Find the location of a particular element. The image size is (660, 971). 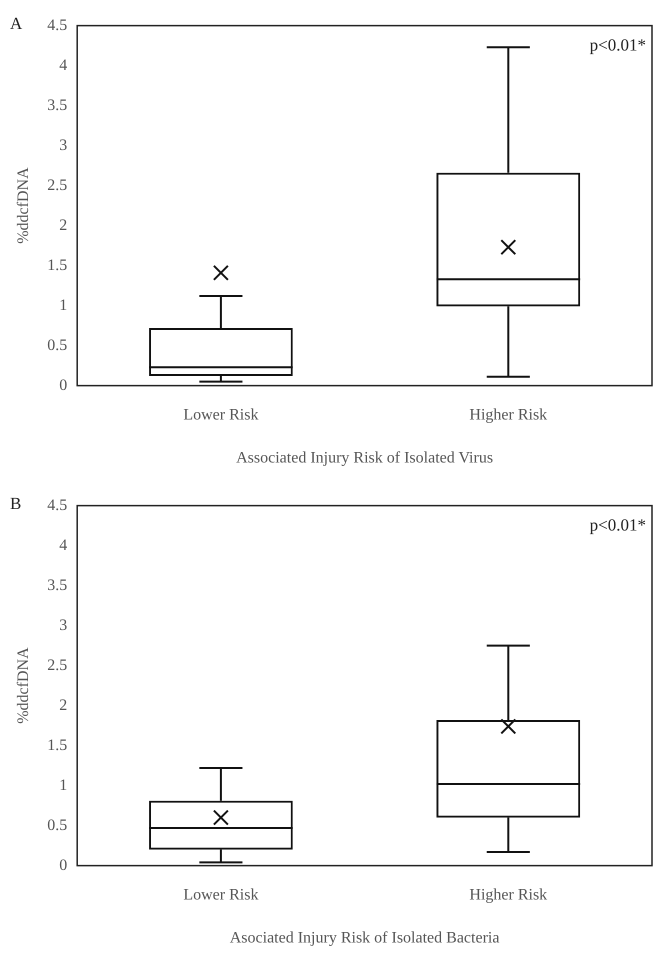

x-axis-title: Asociated Injury Risk of Isolated Bacteria is located at coordinates (365, 938).